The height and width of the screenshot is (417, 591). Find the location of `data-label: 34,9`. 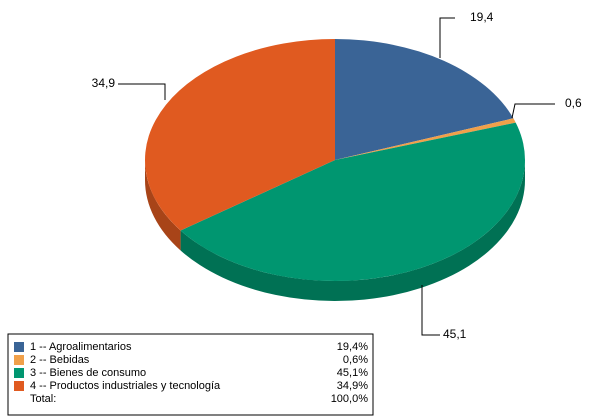

data-label: 34,9 is located at coordinates (104, 83).